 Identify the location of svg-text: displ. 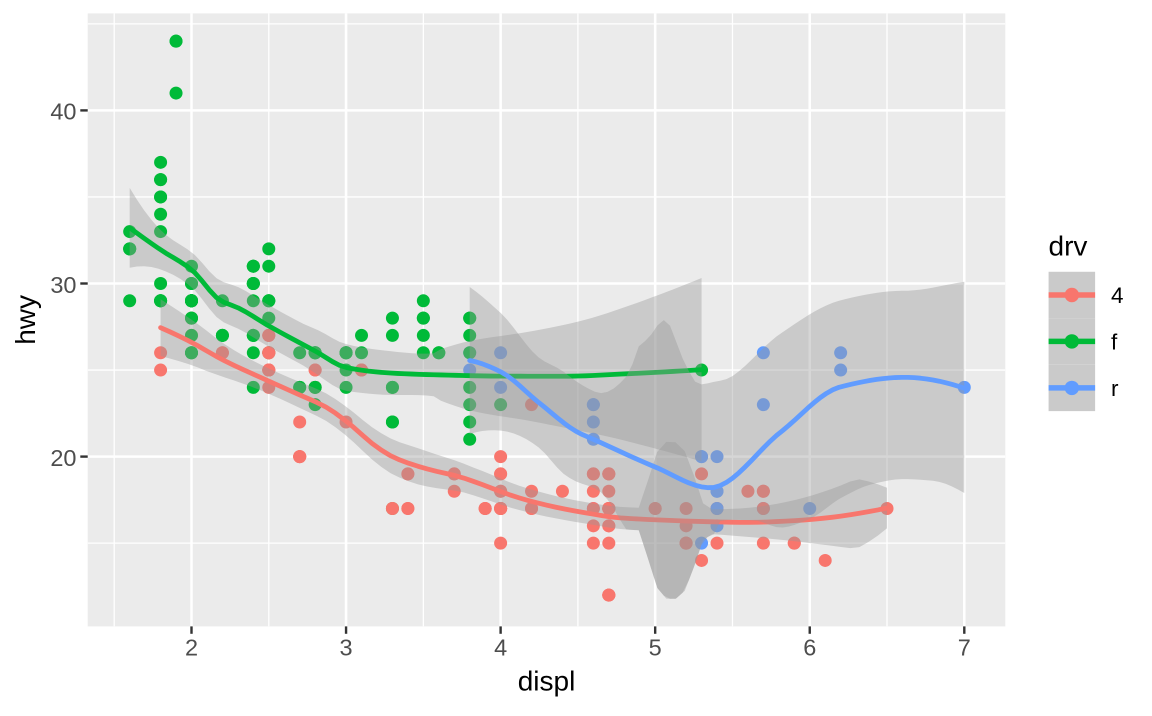
(547, 681).